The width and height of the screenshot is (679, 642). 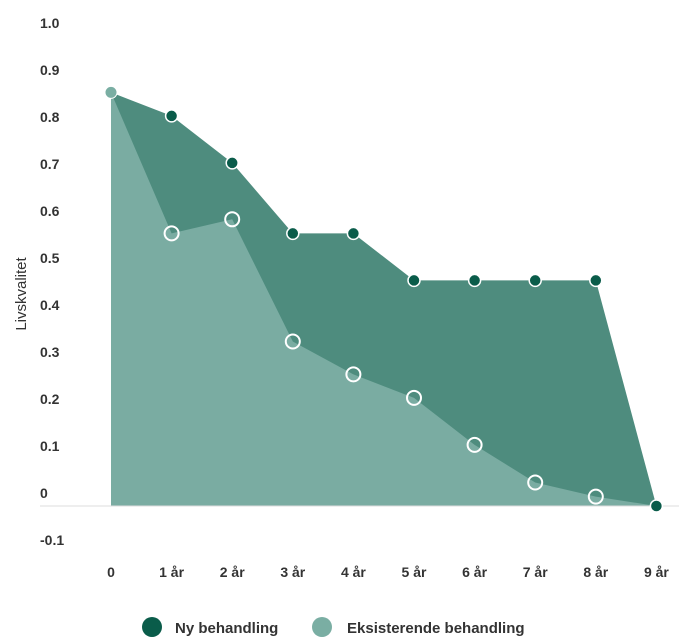 What do you see at coordinates (50, 117) in the screenshot?
I see `y-tick-label: 0.8` at bounding box center [50, 117].